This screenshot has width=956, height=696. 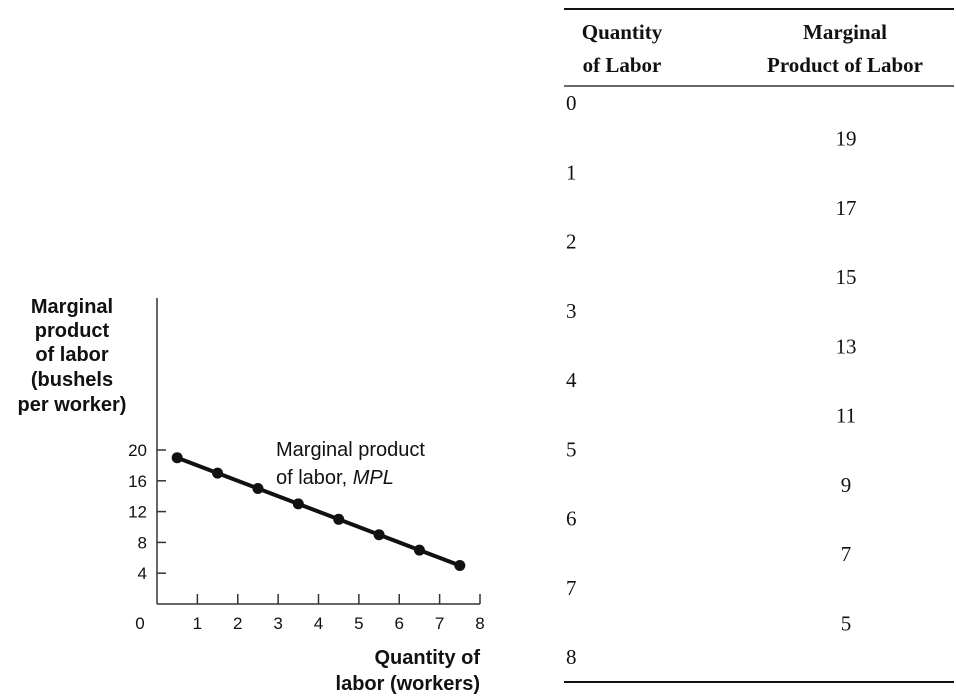 What do you see at coordinates (622, 65) in the screenshot?
I see `header-quantity-line-2: of Labor` at bounding box center [622, 65].